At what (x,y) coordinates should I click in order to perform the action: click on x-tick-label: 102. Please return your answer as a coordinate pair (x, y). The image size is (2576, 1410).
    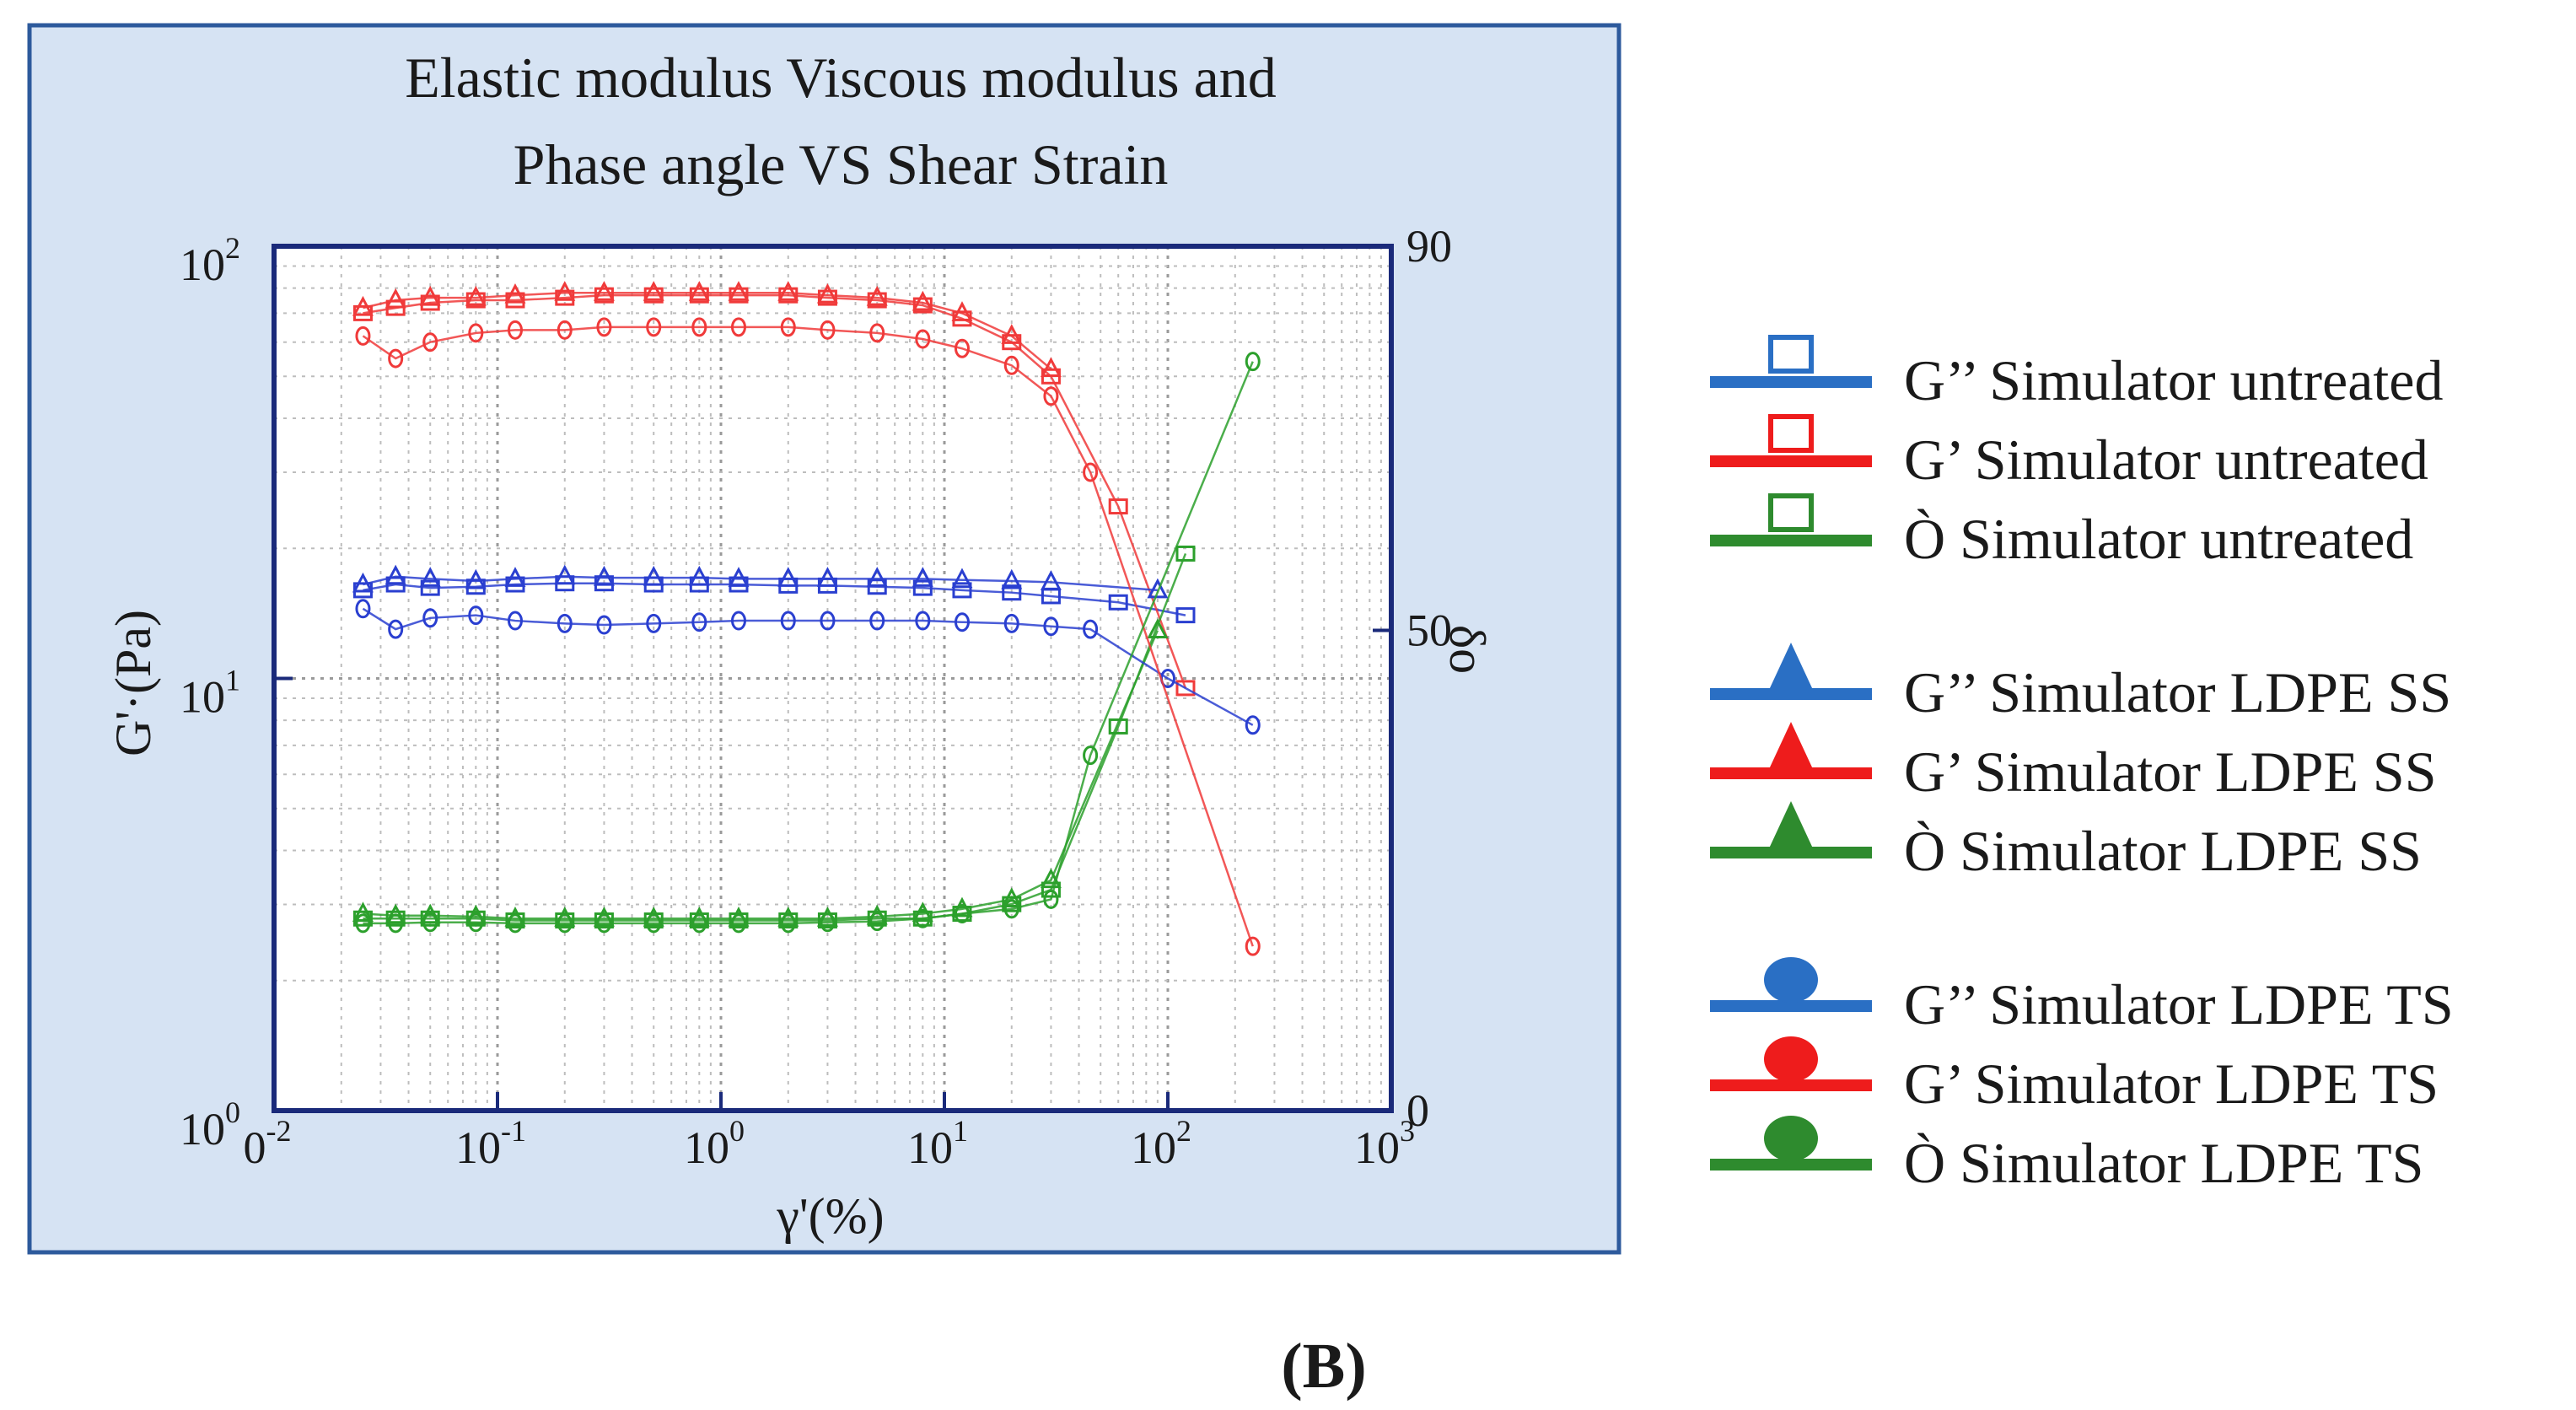
    Looking at the image, I should click on (1161, 1143).